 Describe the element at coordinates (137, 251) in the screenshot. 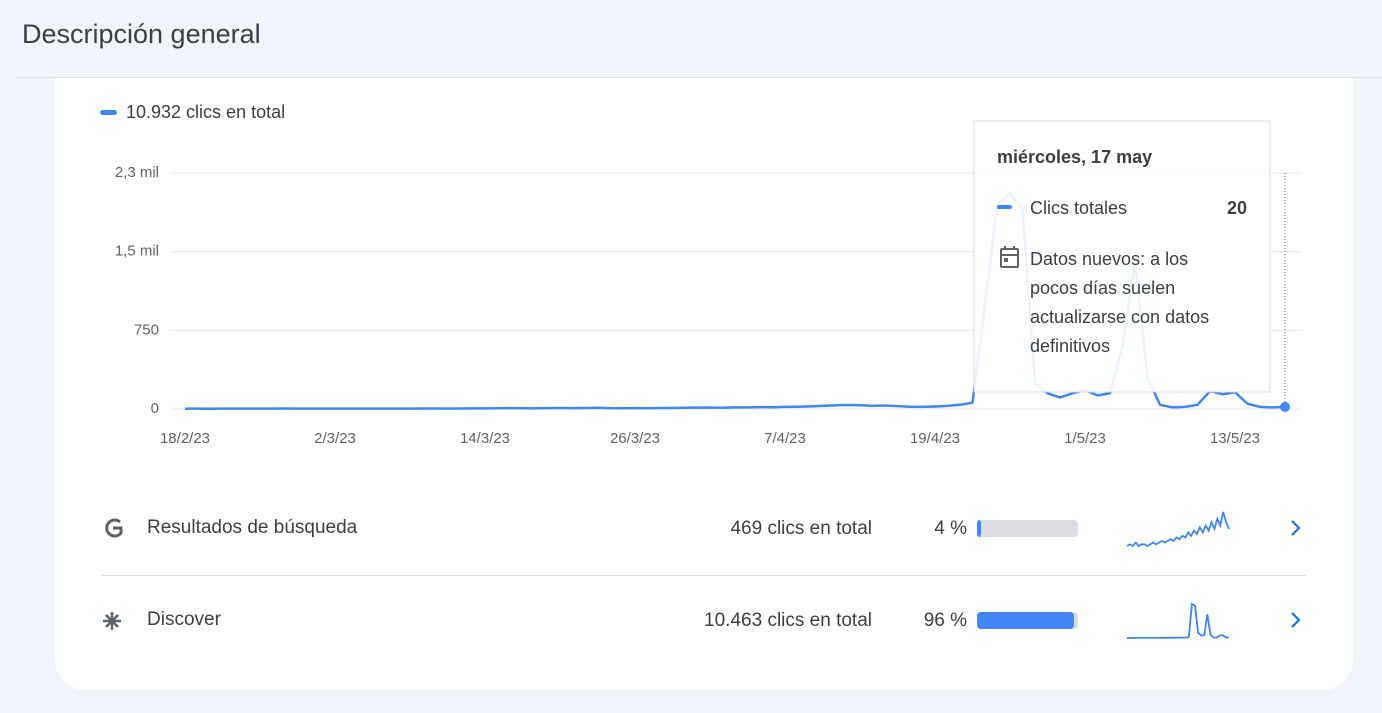

I see `y-tick-label: 1,5 mil` at that location.